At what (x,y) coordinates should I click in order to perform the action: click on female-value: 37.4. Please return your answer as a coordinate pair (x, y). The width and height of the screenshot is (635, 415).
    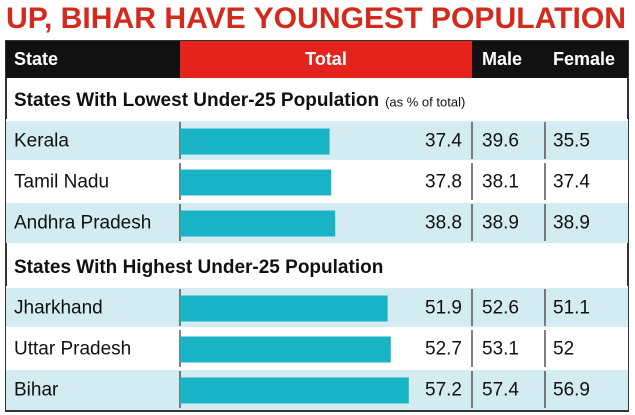
    Looking at the image, I should click on (571, 182).